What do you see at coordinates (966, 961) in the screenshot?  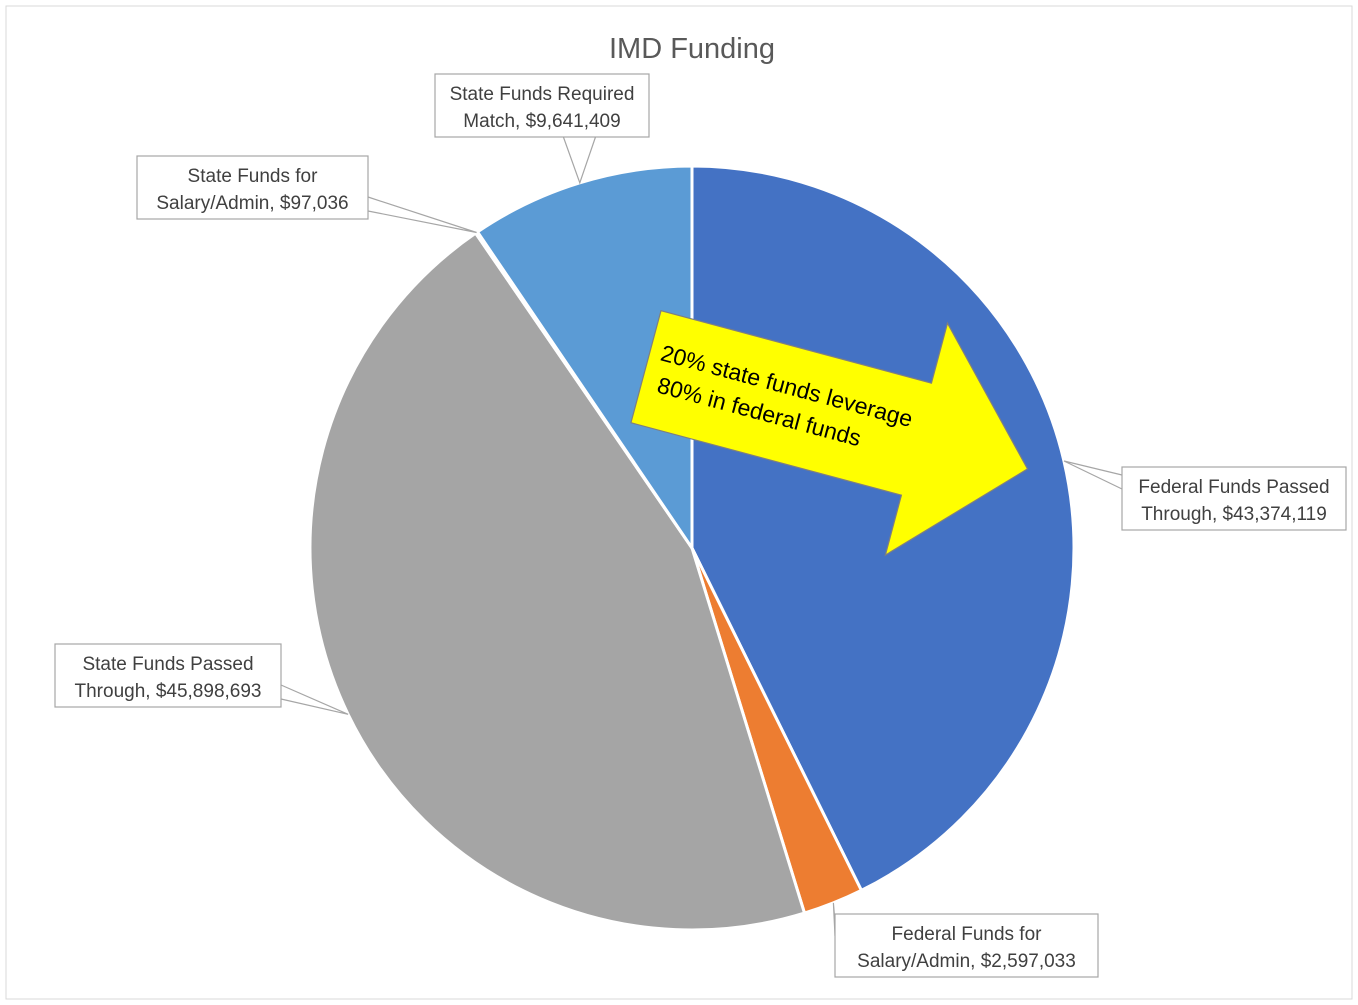 I see `data-label-value: Salary/Admin, $2,597,033` at bounding box center [966, 961].